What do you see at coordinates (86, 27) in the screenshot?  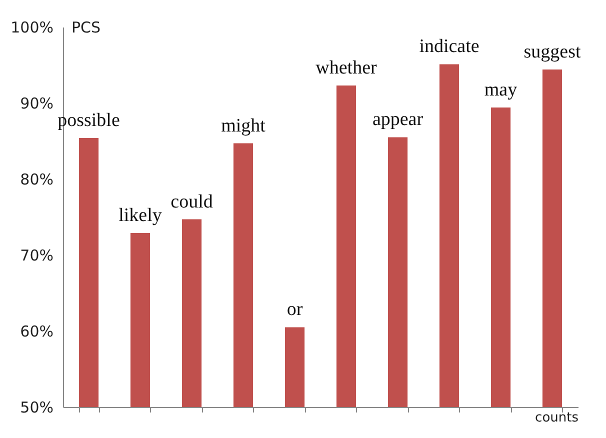 I see `y-axis-title: PCS` at bounding box center [86, 27].